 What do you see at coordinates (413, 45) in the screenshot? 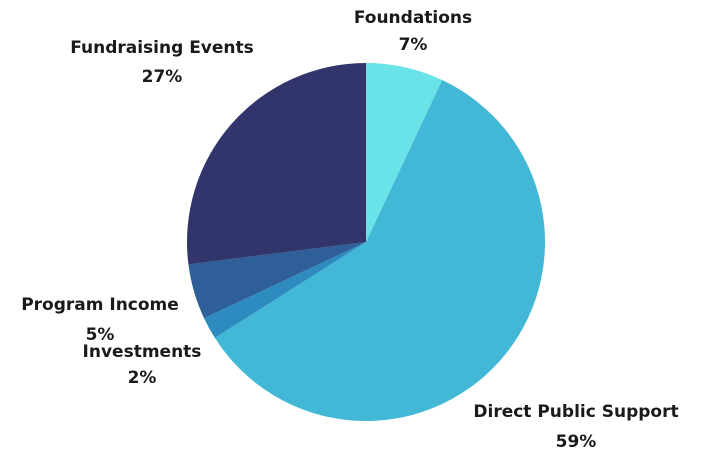
I see `slice-value: 7%` at bounding box center [413, 45].